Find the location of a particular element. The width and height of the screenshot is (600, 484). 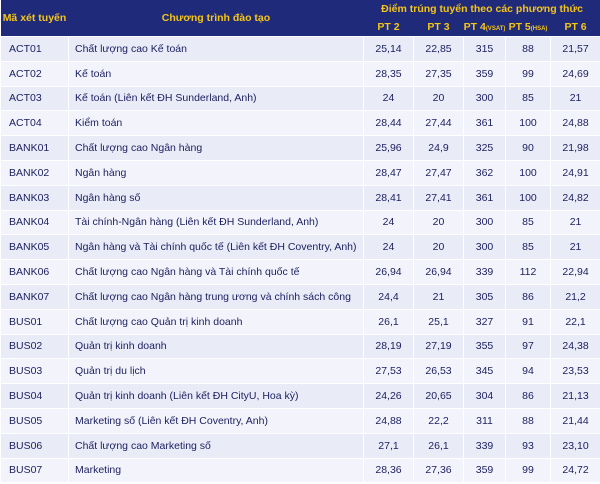

score: 27,19 is located at coordinates (438, 346).